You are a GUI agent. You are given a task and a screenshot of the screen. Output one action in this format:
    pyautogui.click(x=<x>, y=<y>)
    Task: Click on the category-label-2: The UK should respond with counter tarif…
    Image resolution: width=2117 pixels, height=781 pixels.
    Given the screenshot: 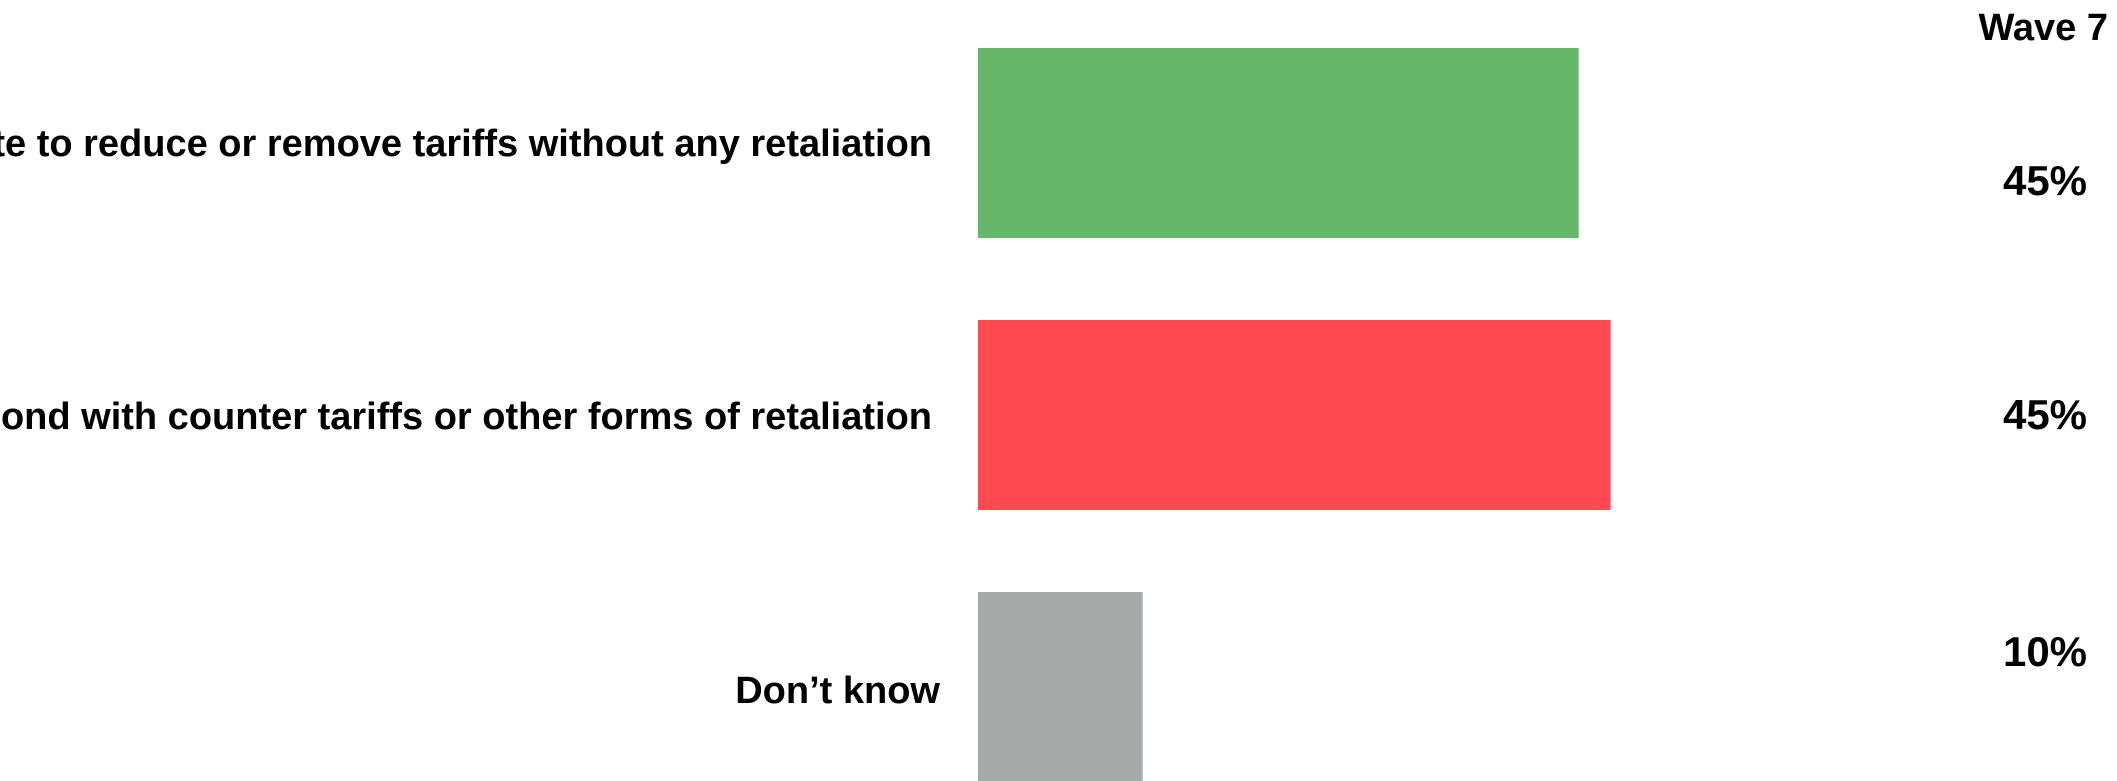 What is the action you would take?
    pyautogui.click(x=466, y=417)
    